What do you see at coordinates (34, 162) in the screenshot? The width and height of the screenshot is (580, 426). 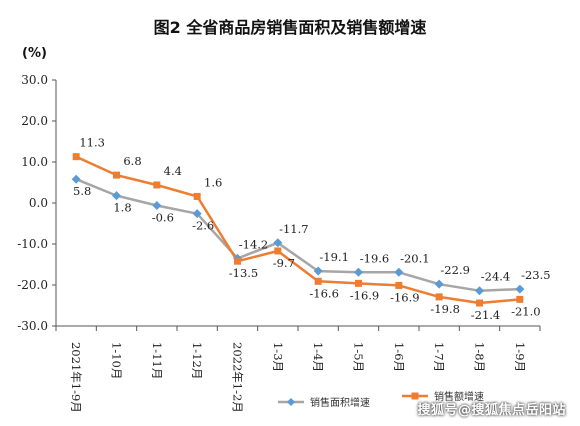 I see `y-tick-label: 10.0` at bounding box center [34, 162].